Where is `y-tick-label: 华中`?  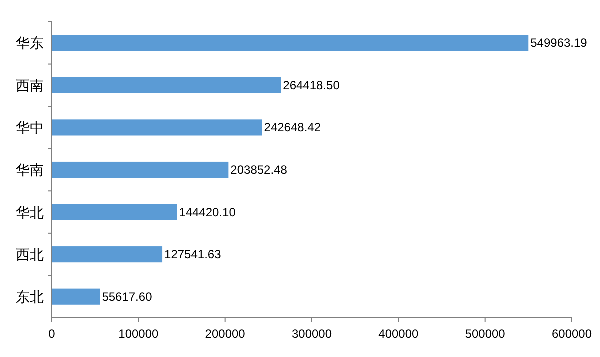 y-tick-label: 华中 is located at coordinates (30, 128).